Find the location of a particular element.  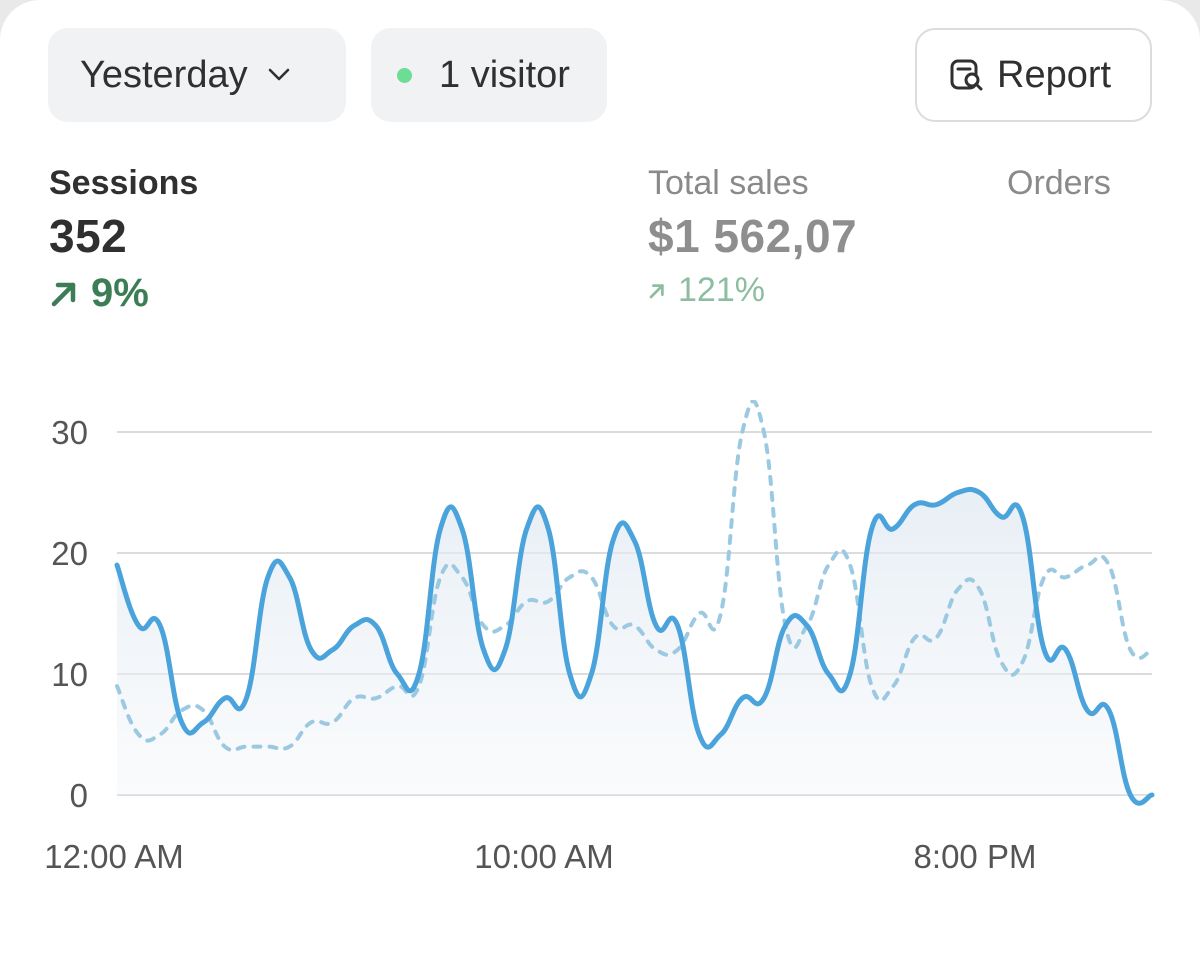

report-button: Report is located at coordinates (1033, 75).